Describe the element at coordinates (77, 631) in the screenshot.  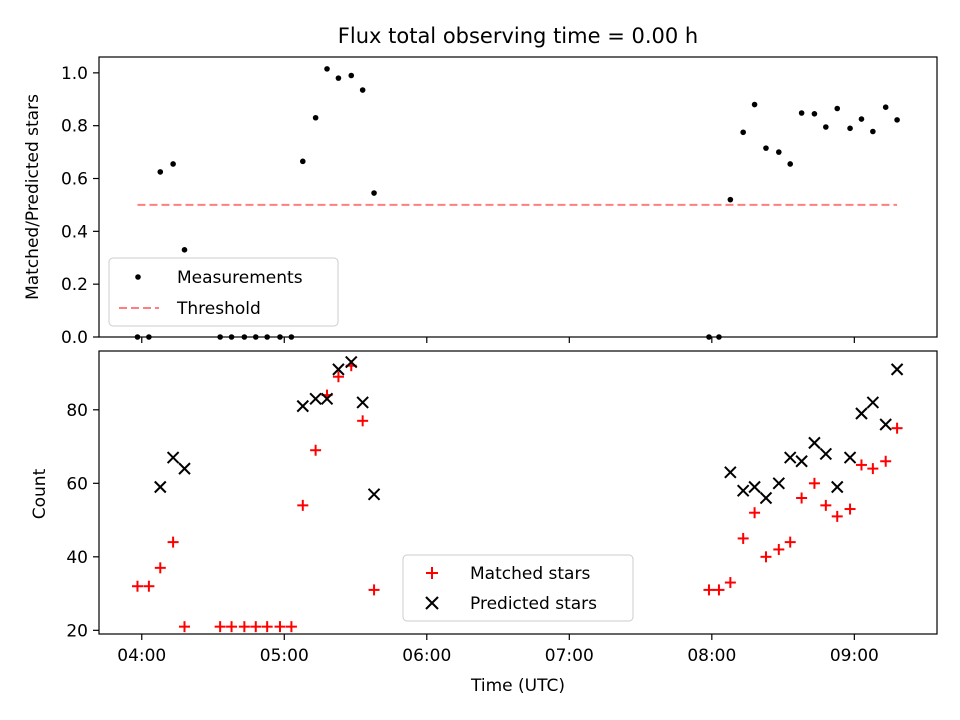
I see `bottom-y-tick-label: 20` at that location.